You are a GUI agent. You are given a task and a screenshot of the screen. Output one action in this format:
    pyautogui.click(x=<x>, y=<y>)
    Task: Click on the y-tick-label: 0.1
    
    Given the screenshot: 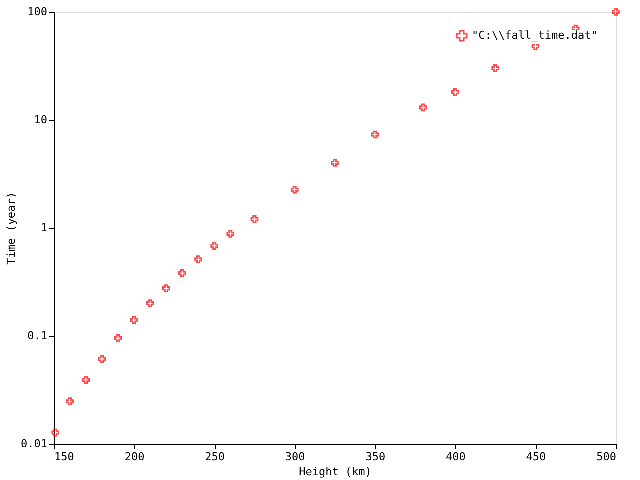 What is the action you would take?
    pyautogui.click(x=38, y=336)
    